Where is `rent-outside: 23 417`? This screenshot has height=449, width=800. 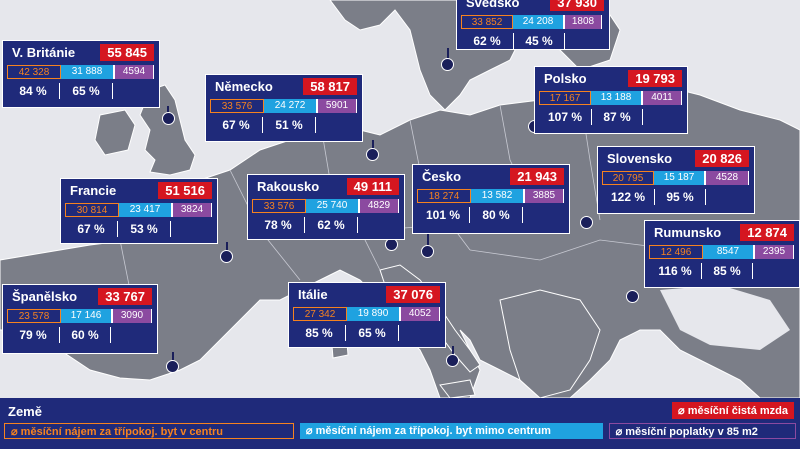
rent-outside: 23 417 is located at coordinates (145, 210).